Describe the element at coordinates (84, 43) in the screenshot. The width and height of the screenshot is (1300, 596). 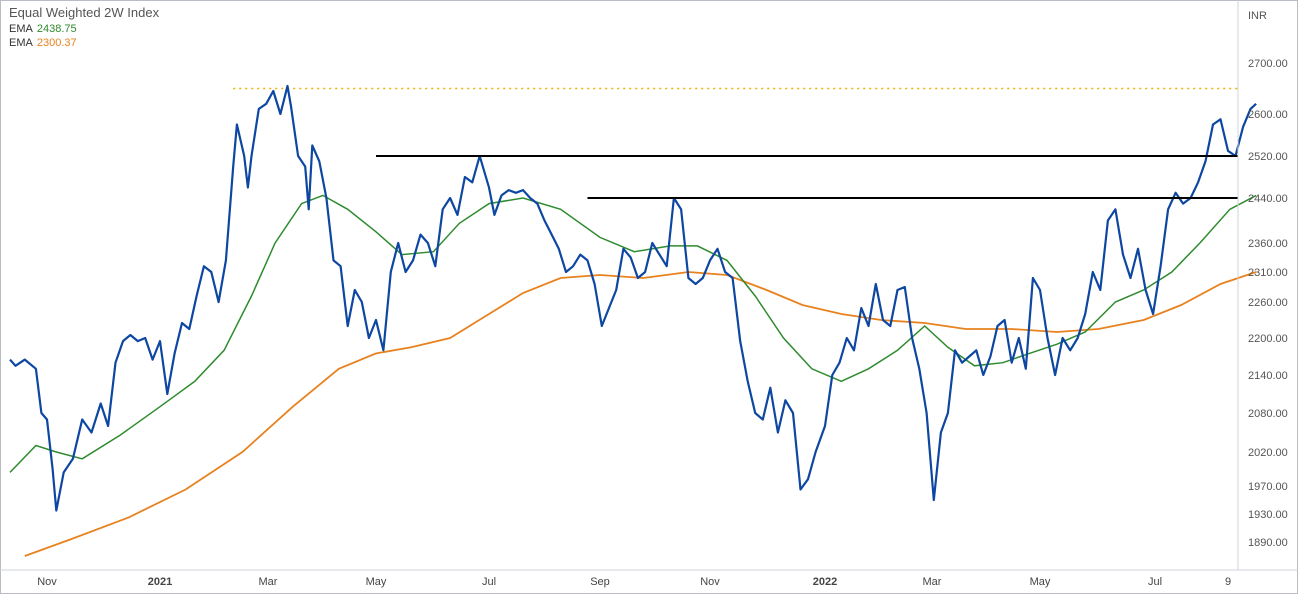
I see `legend-row-ema-slow: EMA 2300.37` at that location.